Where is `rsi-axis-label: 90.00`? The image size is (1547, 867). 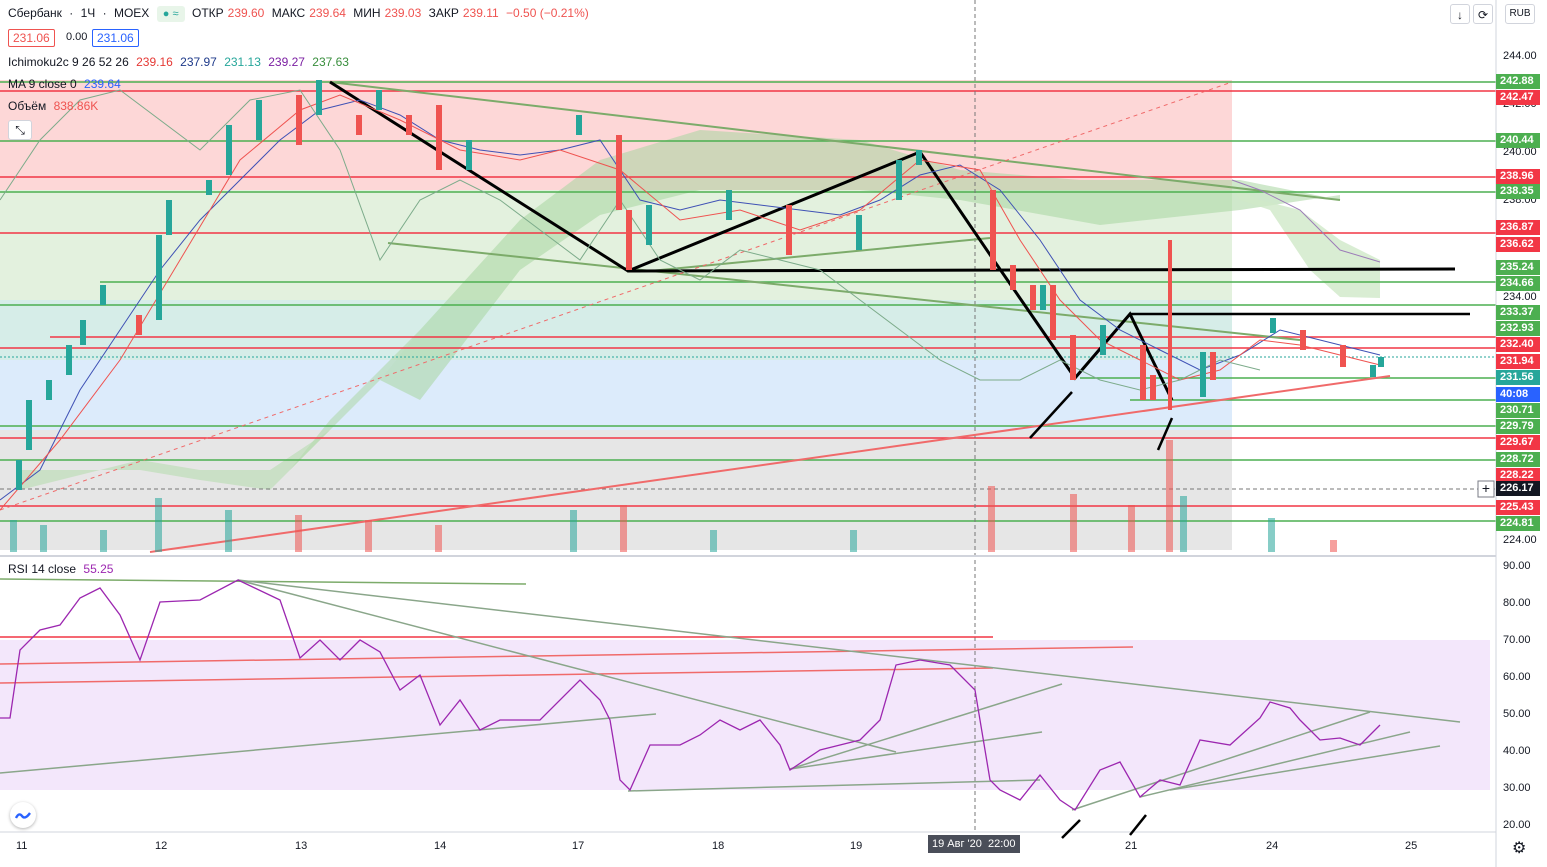
rsi-axis-label: 90.00 is located at coordinates (1517, 566).